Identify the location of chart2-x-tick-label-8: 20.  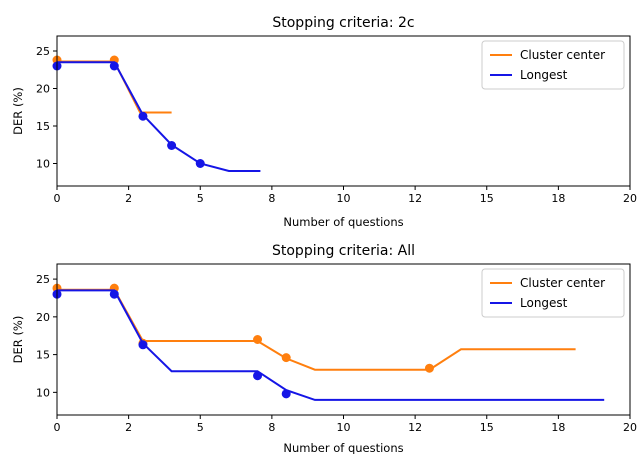
(630, 427).